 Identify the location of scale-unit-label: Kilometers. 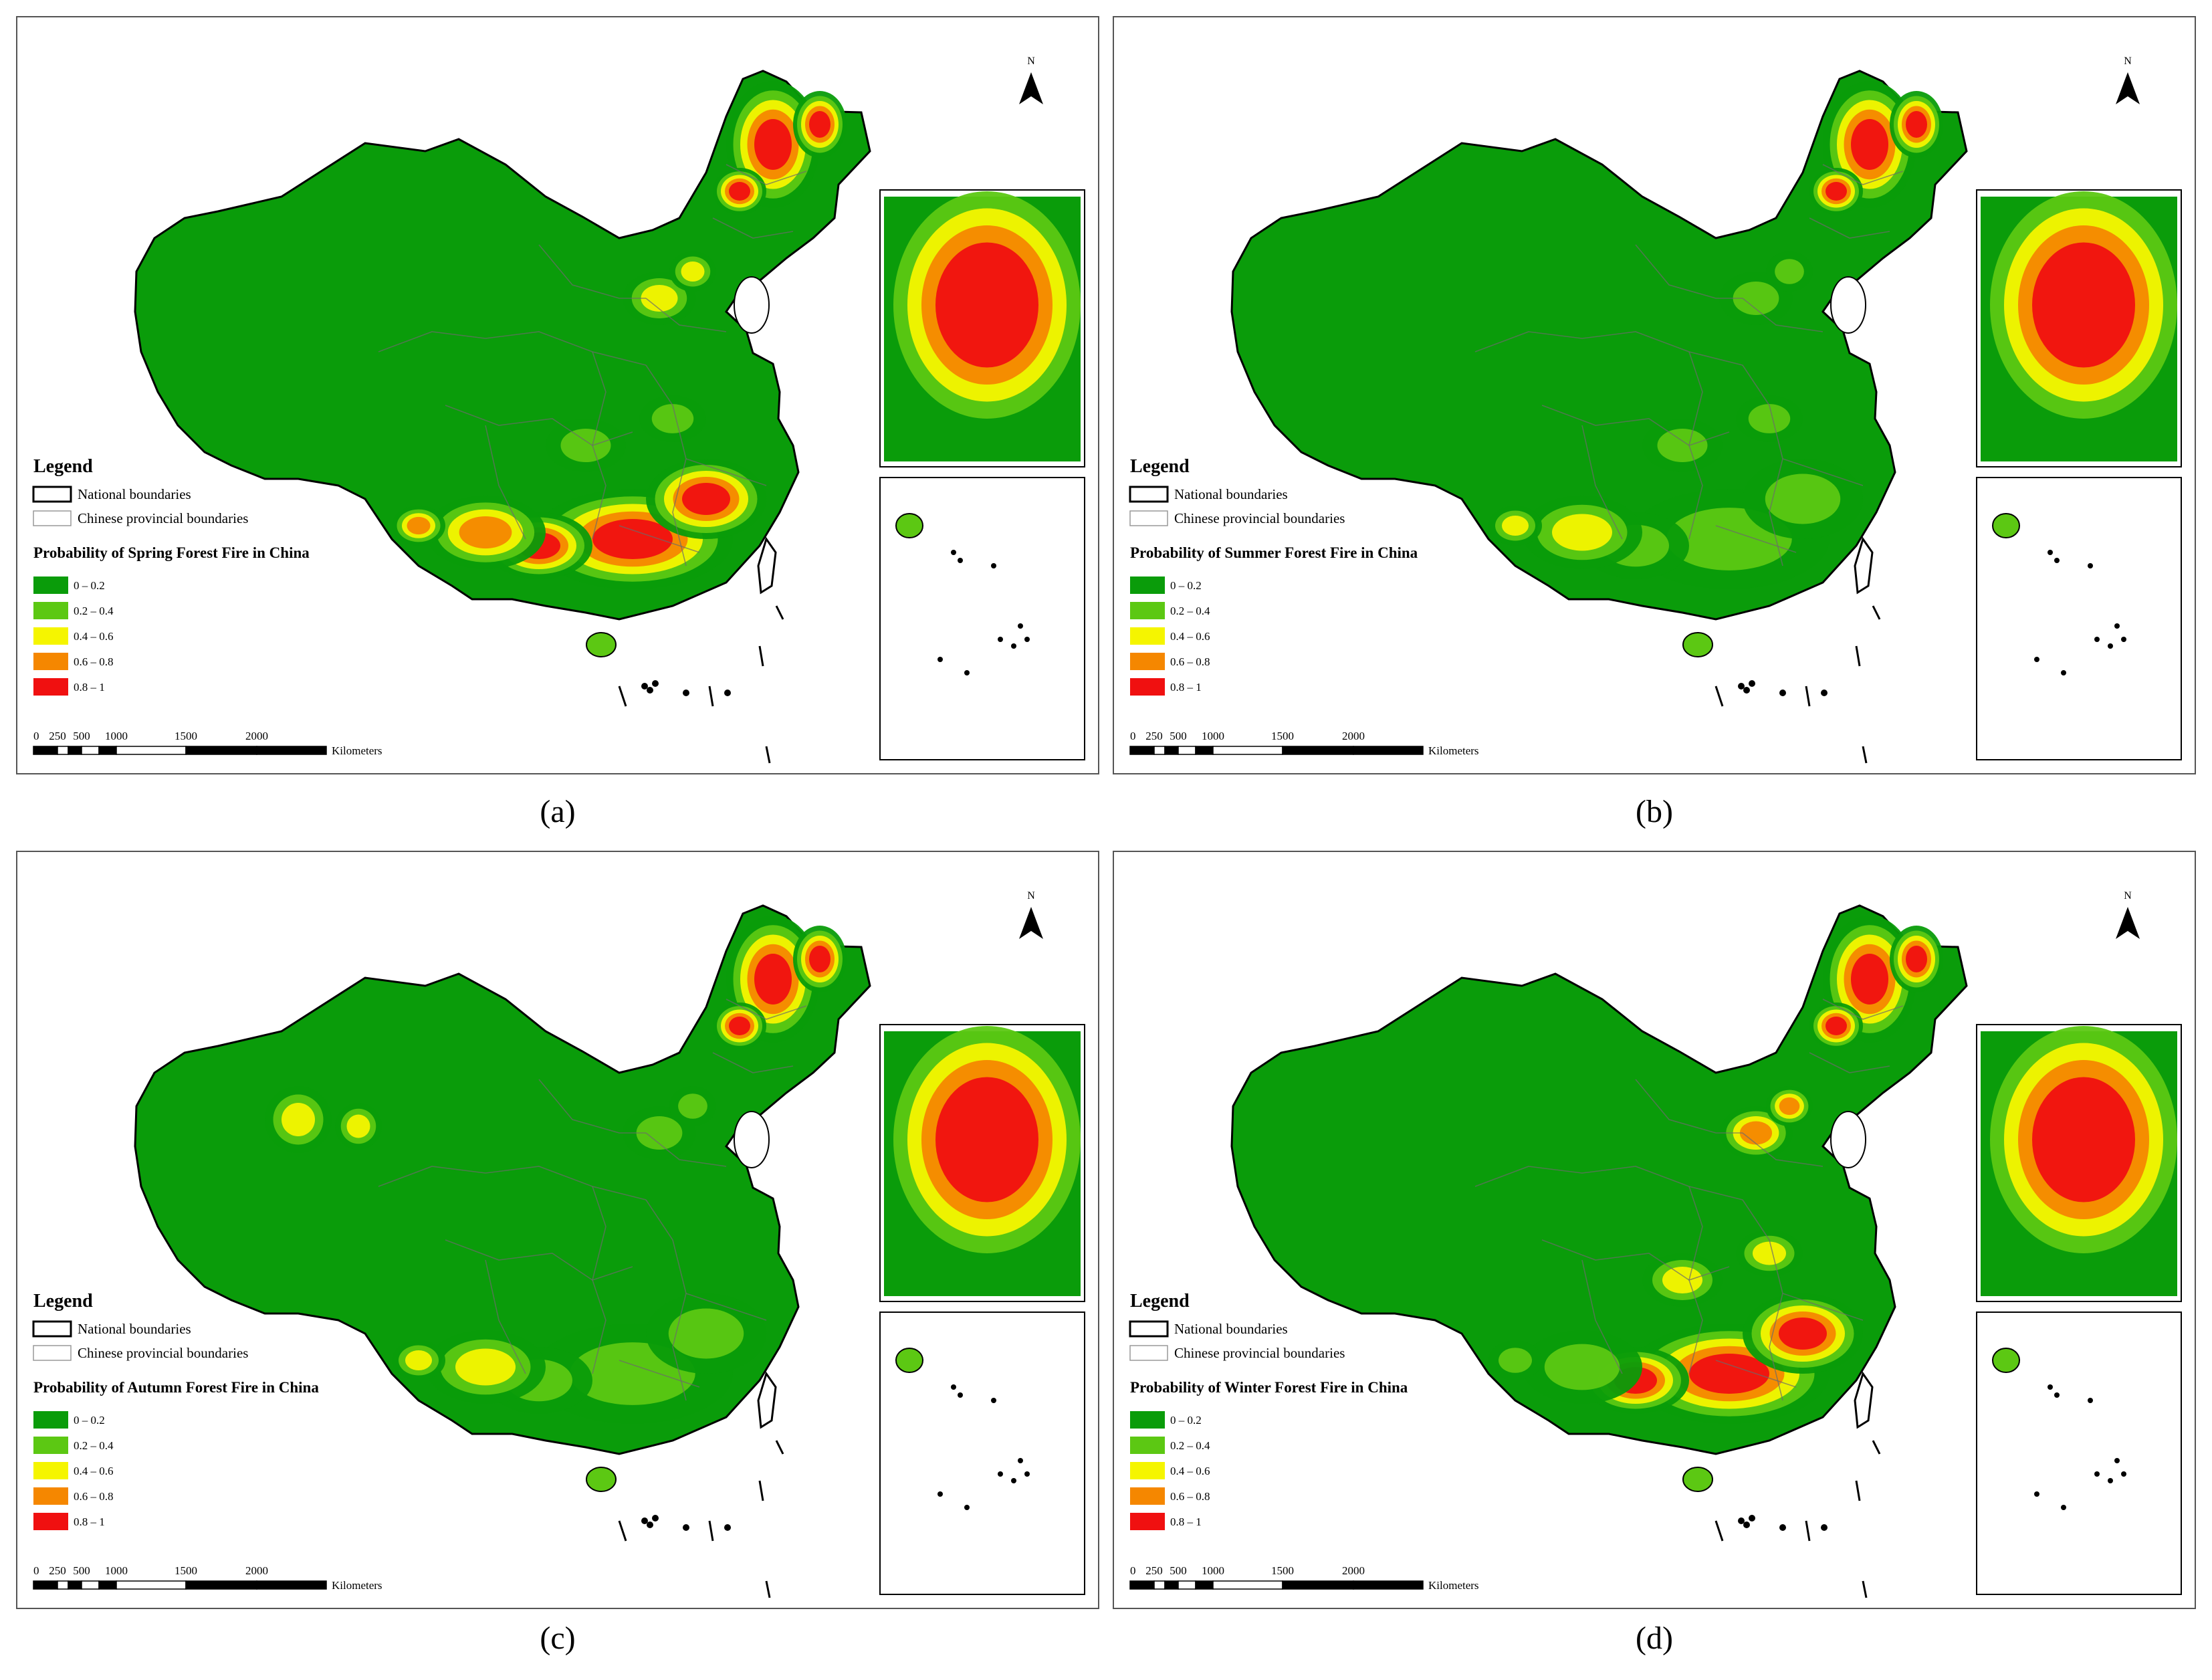
(1453, 1585).